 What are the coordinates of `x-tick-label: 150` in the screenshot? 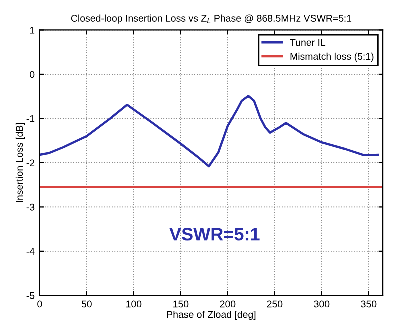 It's located at (181, 304).